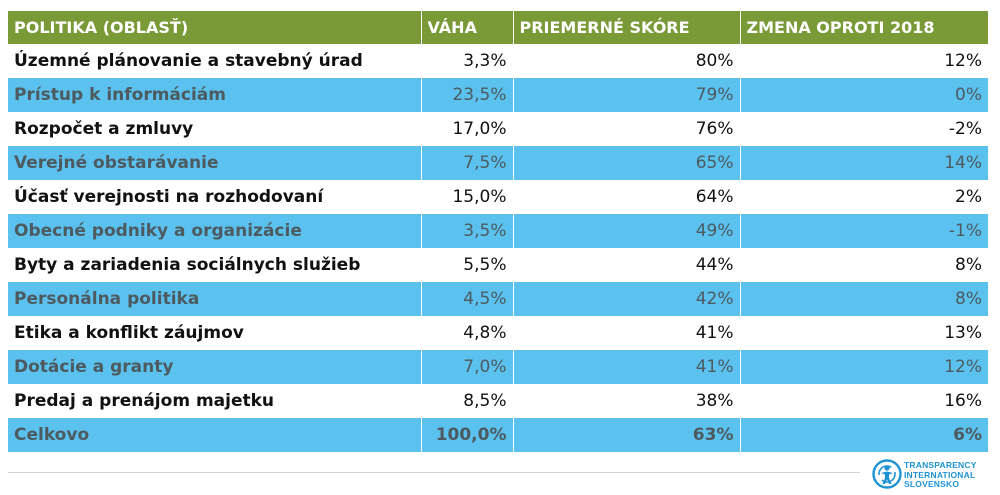 The height and width of the screenshot is (495, 1000). Describe the element at coordinates (215, 367) in the screenshot. I see `cell-policy: Dotácie a granty` at that location.